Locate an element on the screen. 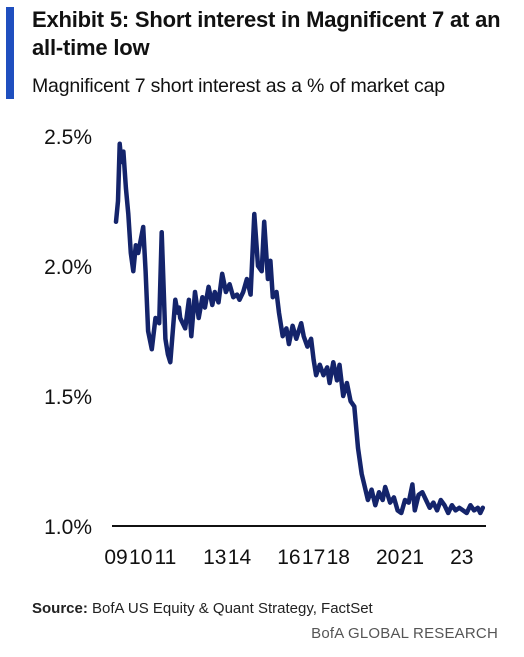  x-tick-label: 14 is located at coordinates (240, 557).